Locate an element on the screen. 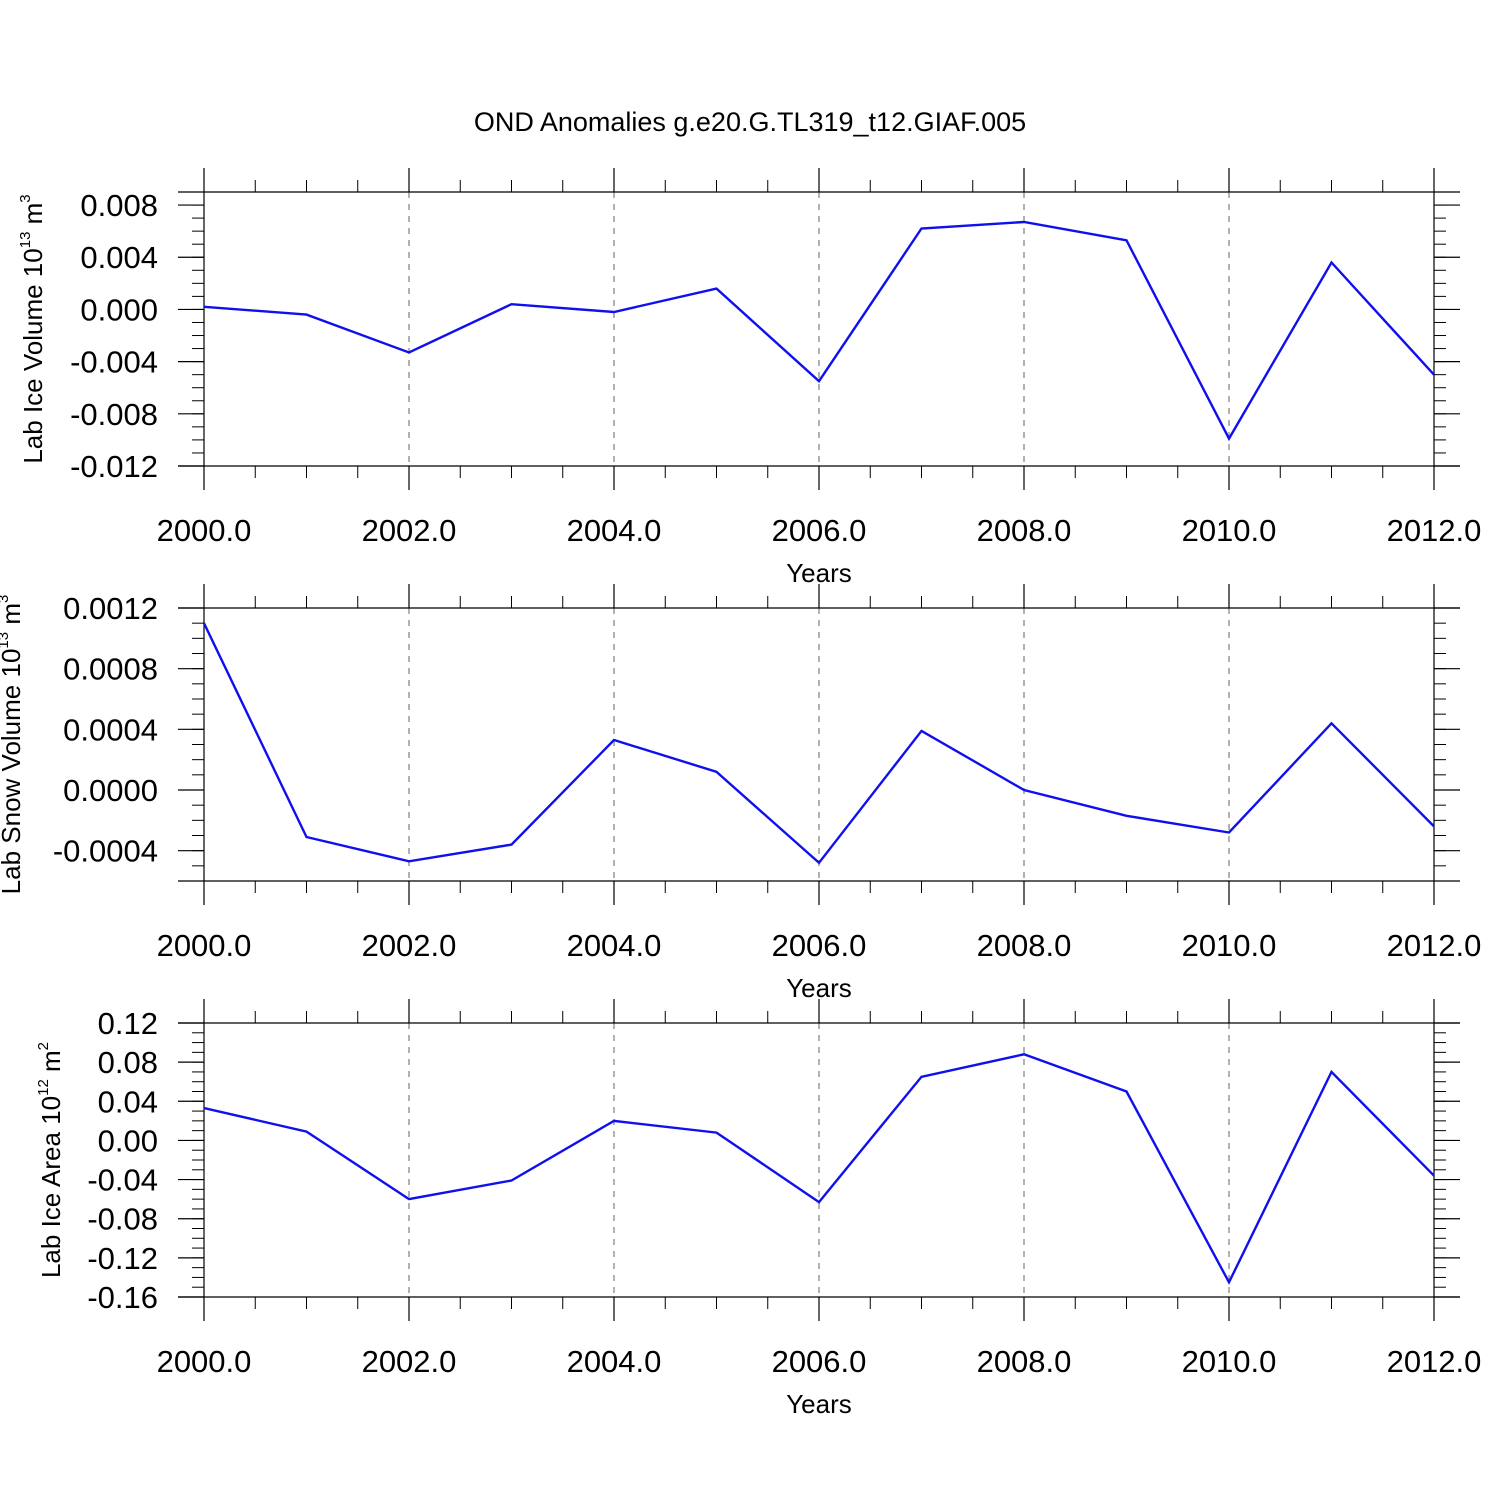  y-tick-label: 0.0008 is located at coordinates (110, 669).